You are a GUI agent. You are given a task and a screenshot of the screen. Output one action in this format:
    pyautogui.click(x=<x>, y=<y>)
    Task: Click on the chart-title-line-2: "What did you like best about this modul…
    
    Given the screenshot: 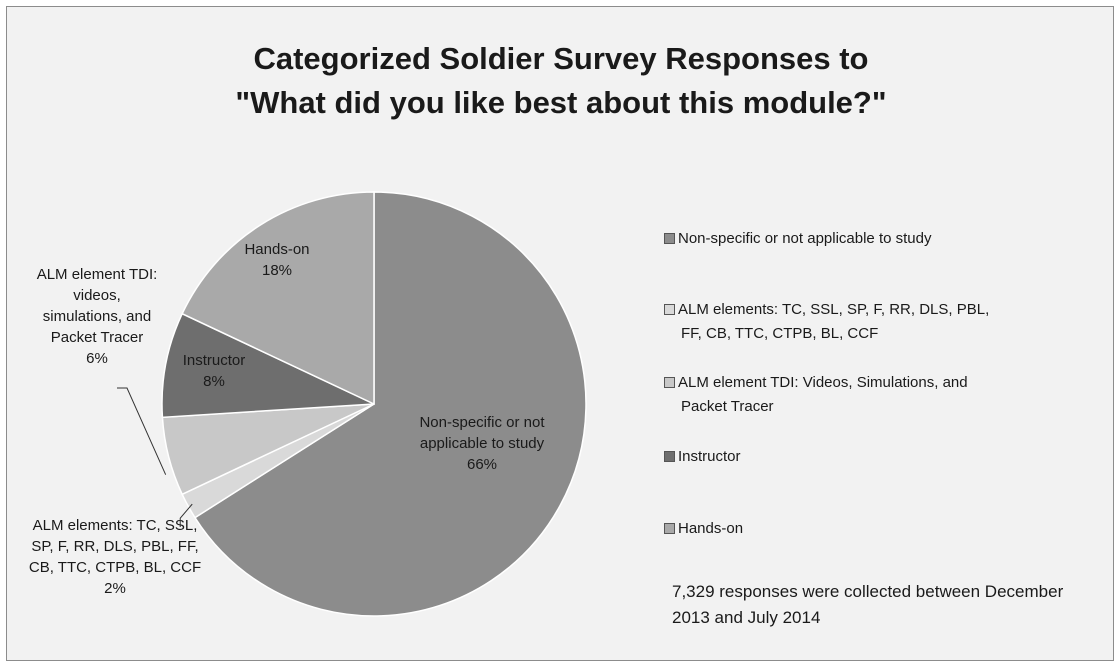 What is the action you would take?
    pyautogui.click(x=561, y=102)
    